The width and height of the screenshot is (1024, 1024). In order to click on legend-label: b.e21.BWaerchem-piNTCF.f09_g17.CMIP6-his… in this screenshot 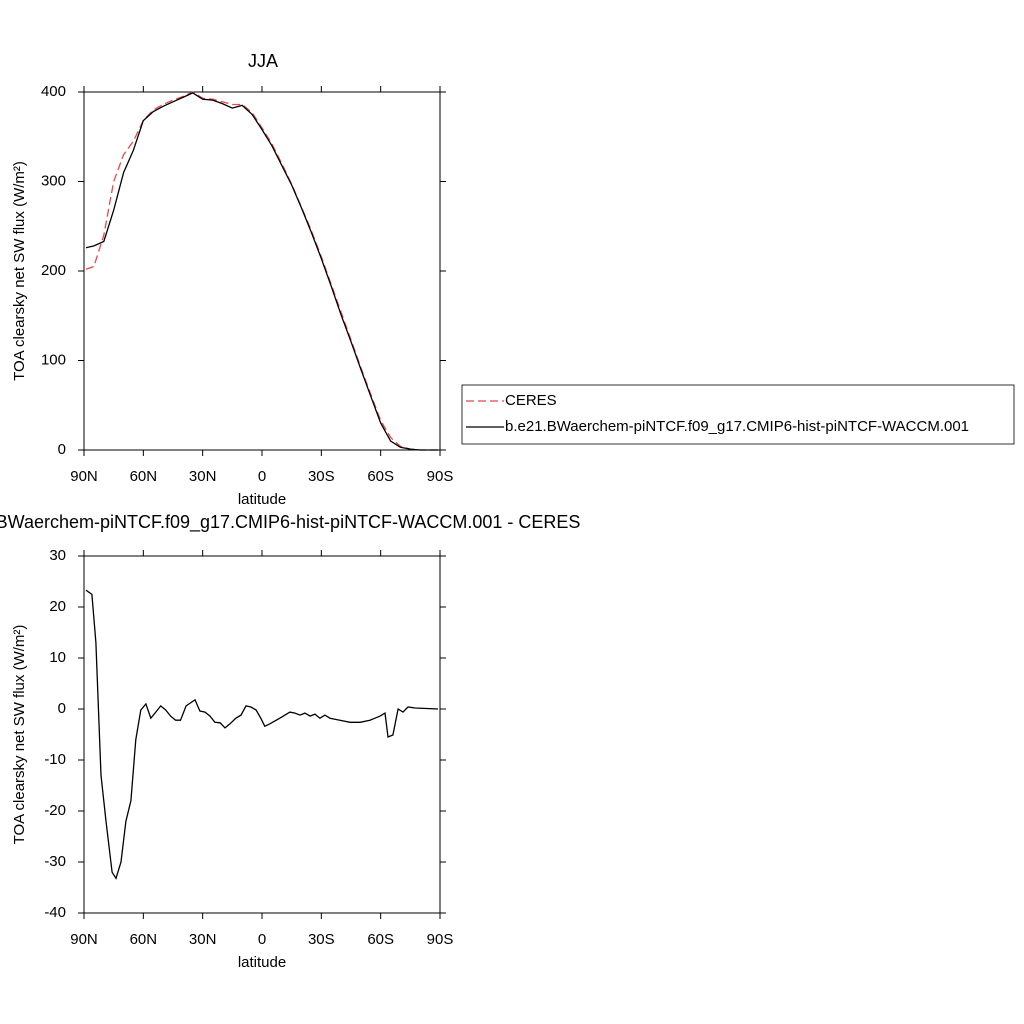, I will do `click(737, 426)`.